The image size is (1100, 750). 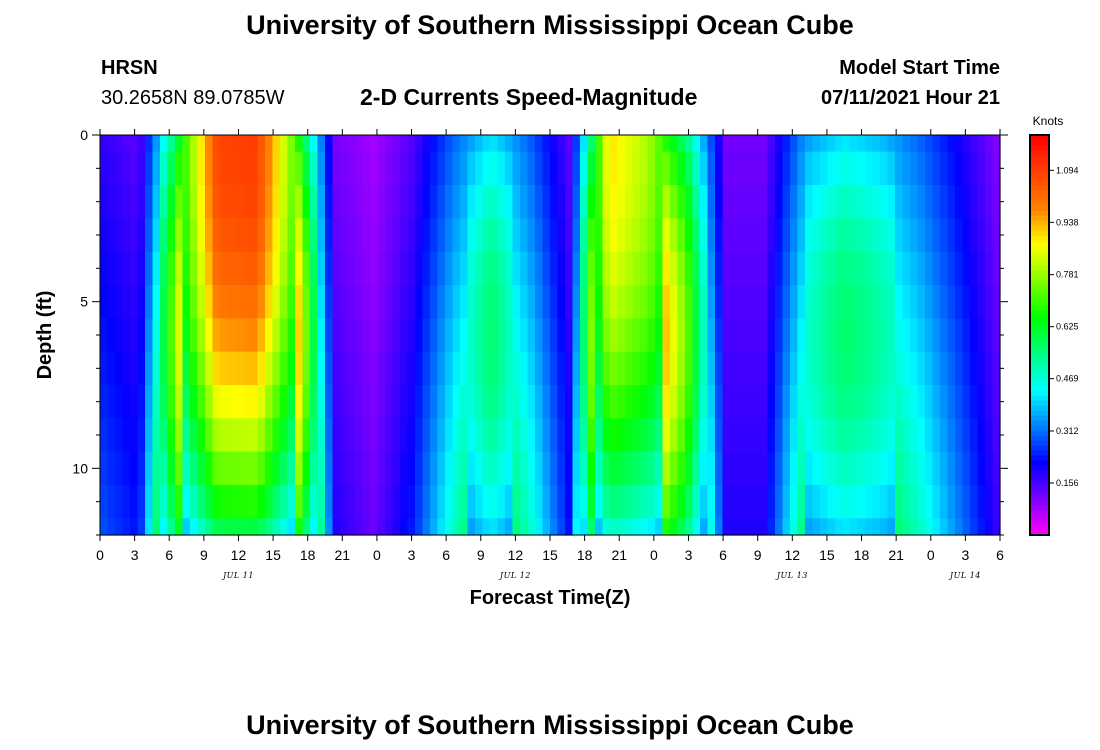 What do you see at coordinates (758, 555) in the screenshot?
I see `x-tick-label: 9` at bounding box center [758, 555].